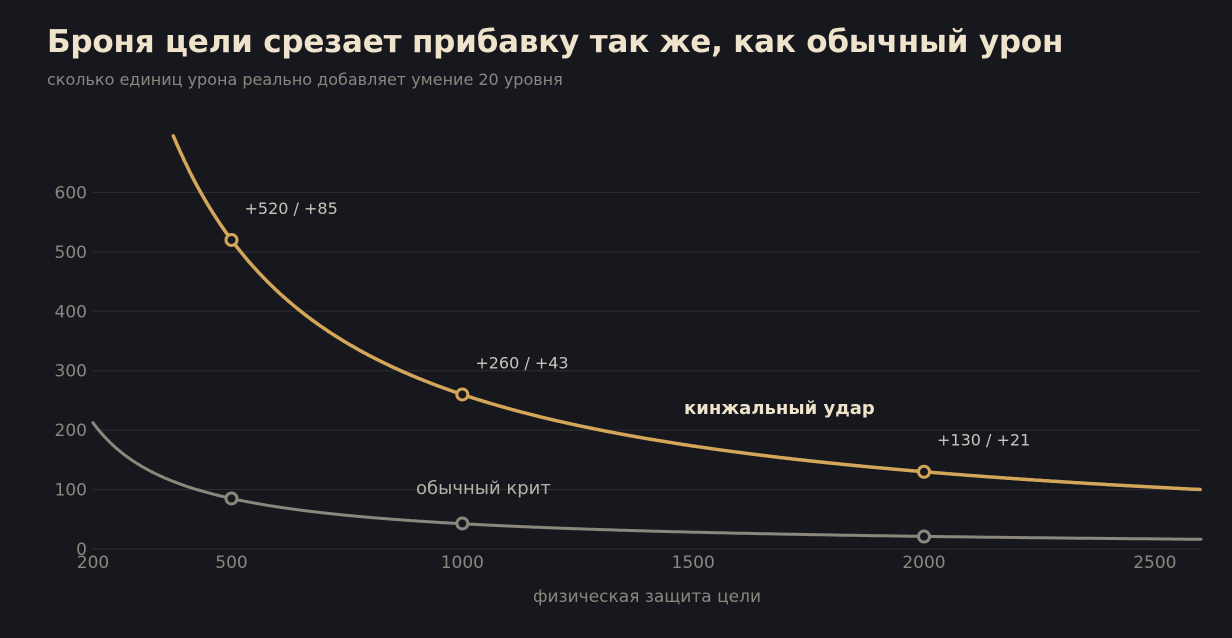 Image resolution: width=1232 pixels, height=638 pixels. Describe the element at coordinates (71, 253) in the screenshot. I see `y-tick-label: 500` at that location.